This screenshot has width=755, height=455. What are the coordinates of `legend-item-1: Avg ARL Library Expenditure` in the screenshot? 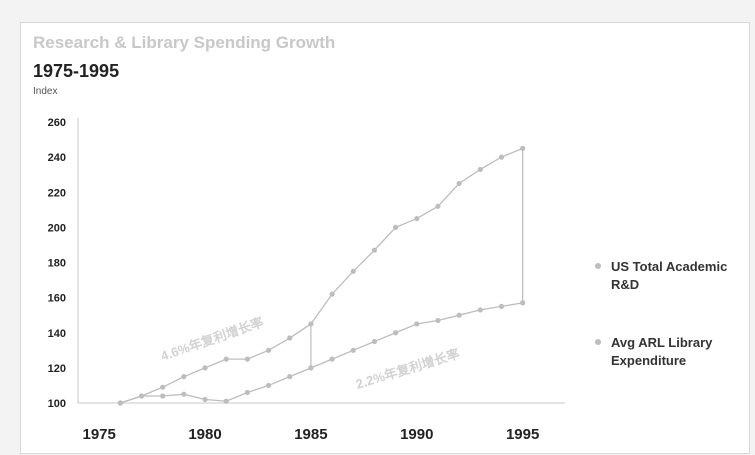 It's located at (663, 352).